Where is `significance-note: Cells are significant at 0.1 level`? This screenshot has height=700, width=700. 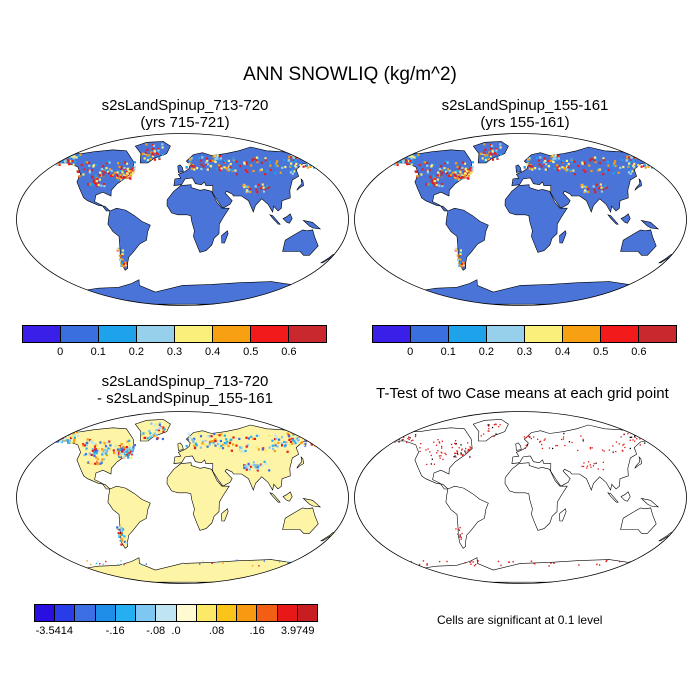
significance-note: Cells are significant at 0.1 level is located at coordinates (520, 620).